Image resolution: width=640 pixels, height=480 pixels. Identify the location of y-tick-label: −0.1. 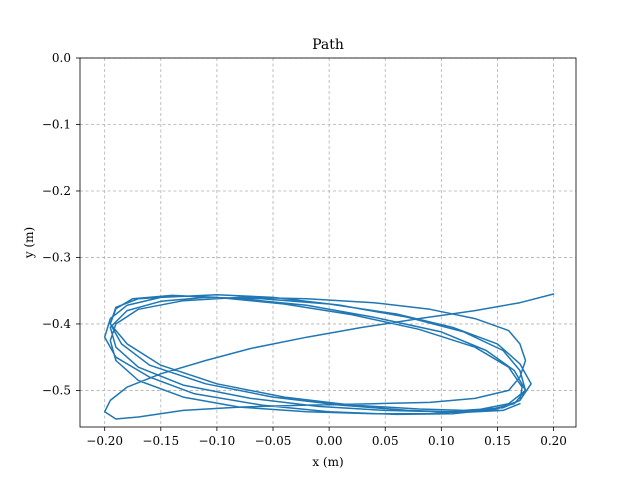
(56, 124).